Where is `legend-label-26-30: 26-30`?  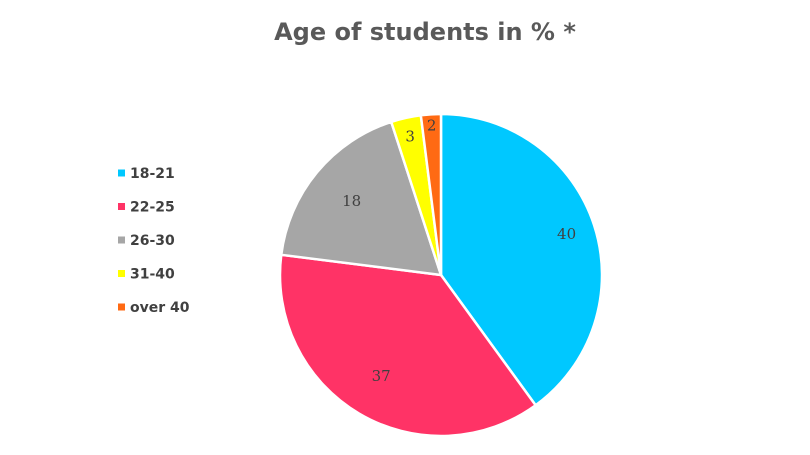 legend-label-26-30: 26-30 is located at coordinates (152, 241).